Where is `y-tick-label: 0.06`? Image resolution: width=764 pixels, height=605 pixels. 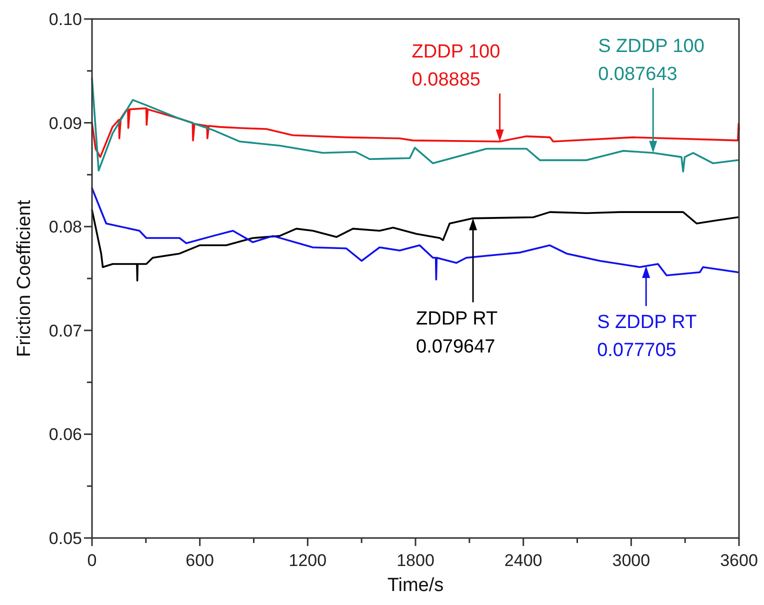 y-tick-label: 0.06 is located at coordinates (65, 434).